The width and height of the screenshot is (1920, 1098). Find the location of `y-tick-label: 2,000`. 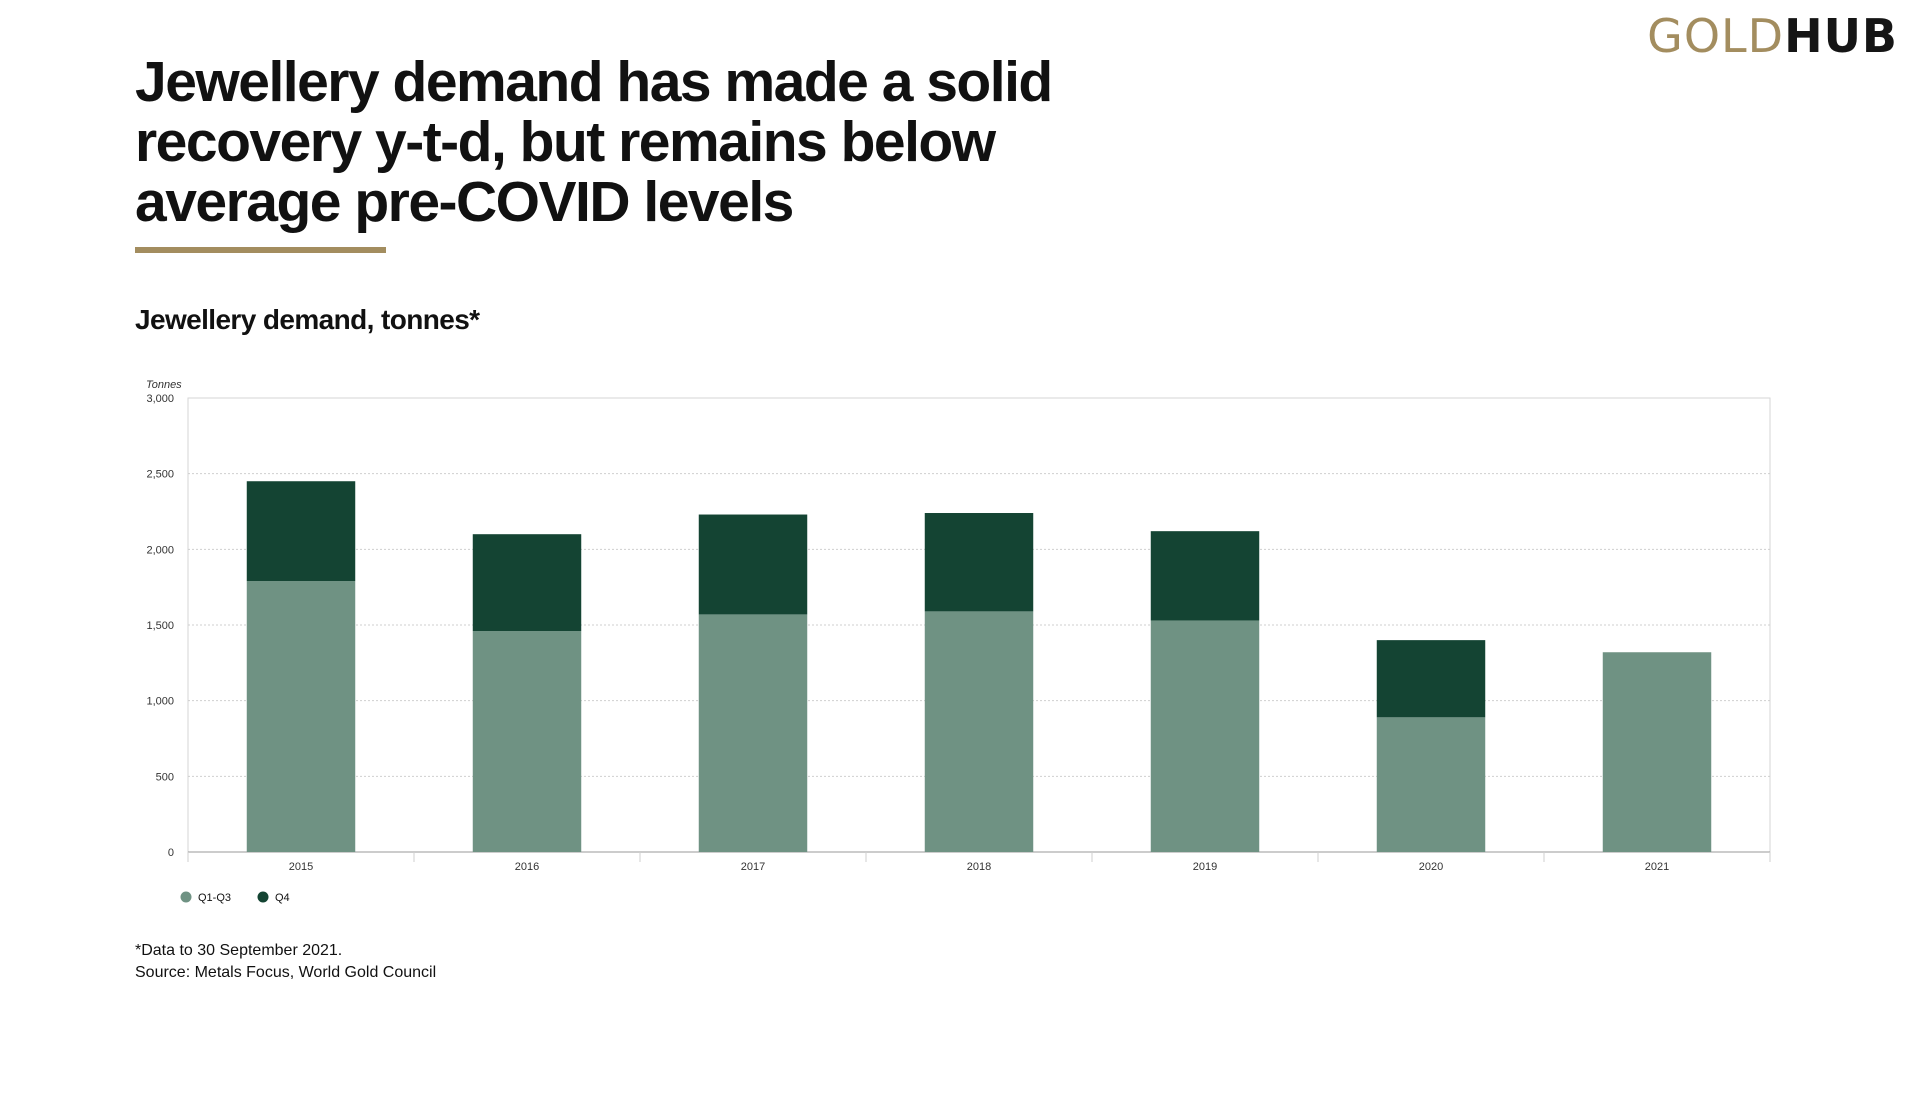

y-tick-label: 2,000 is located at coordinates (160, 550).